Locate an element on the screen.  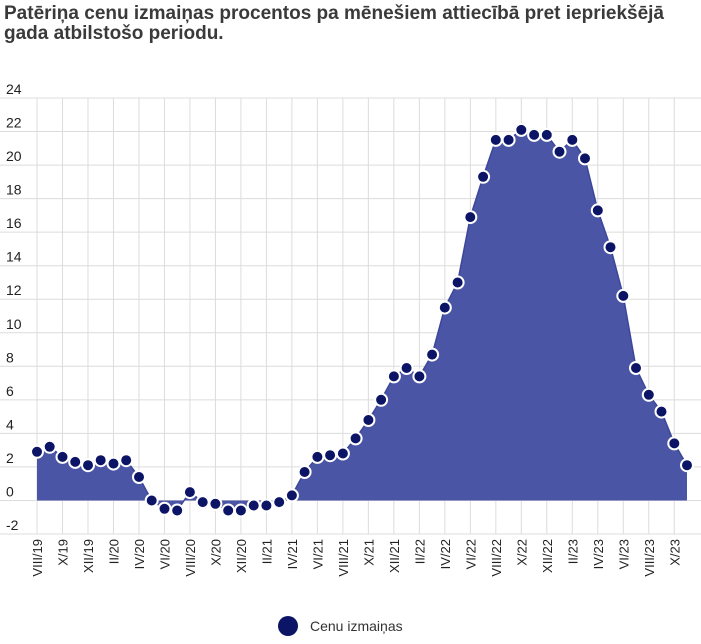
legend-item: Cenu izmaiņas is located at coordinates (340, 626).